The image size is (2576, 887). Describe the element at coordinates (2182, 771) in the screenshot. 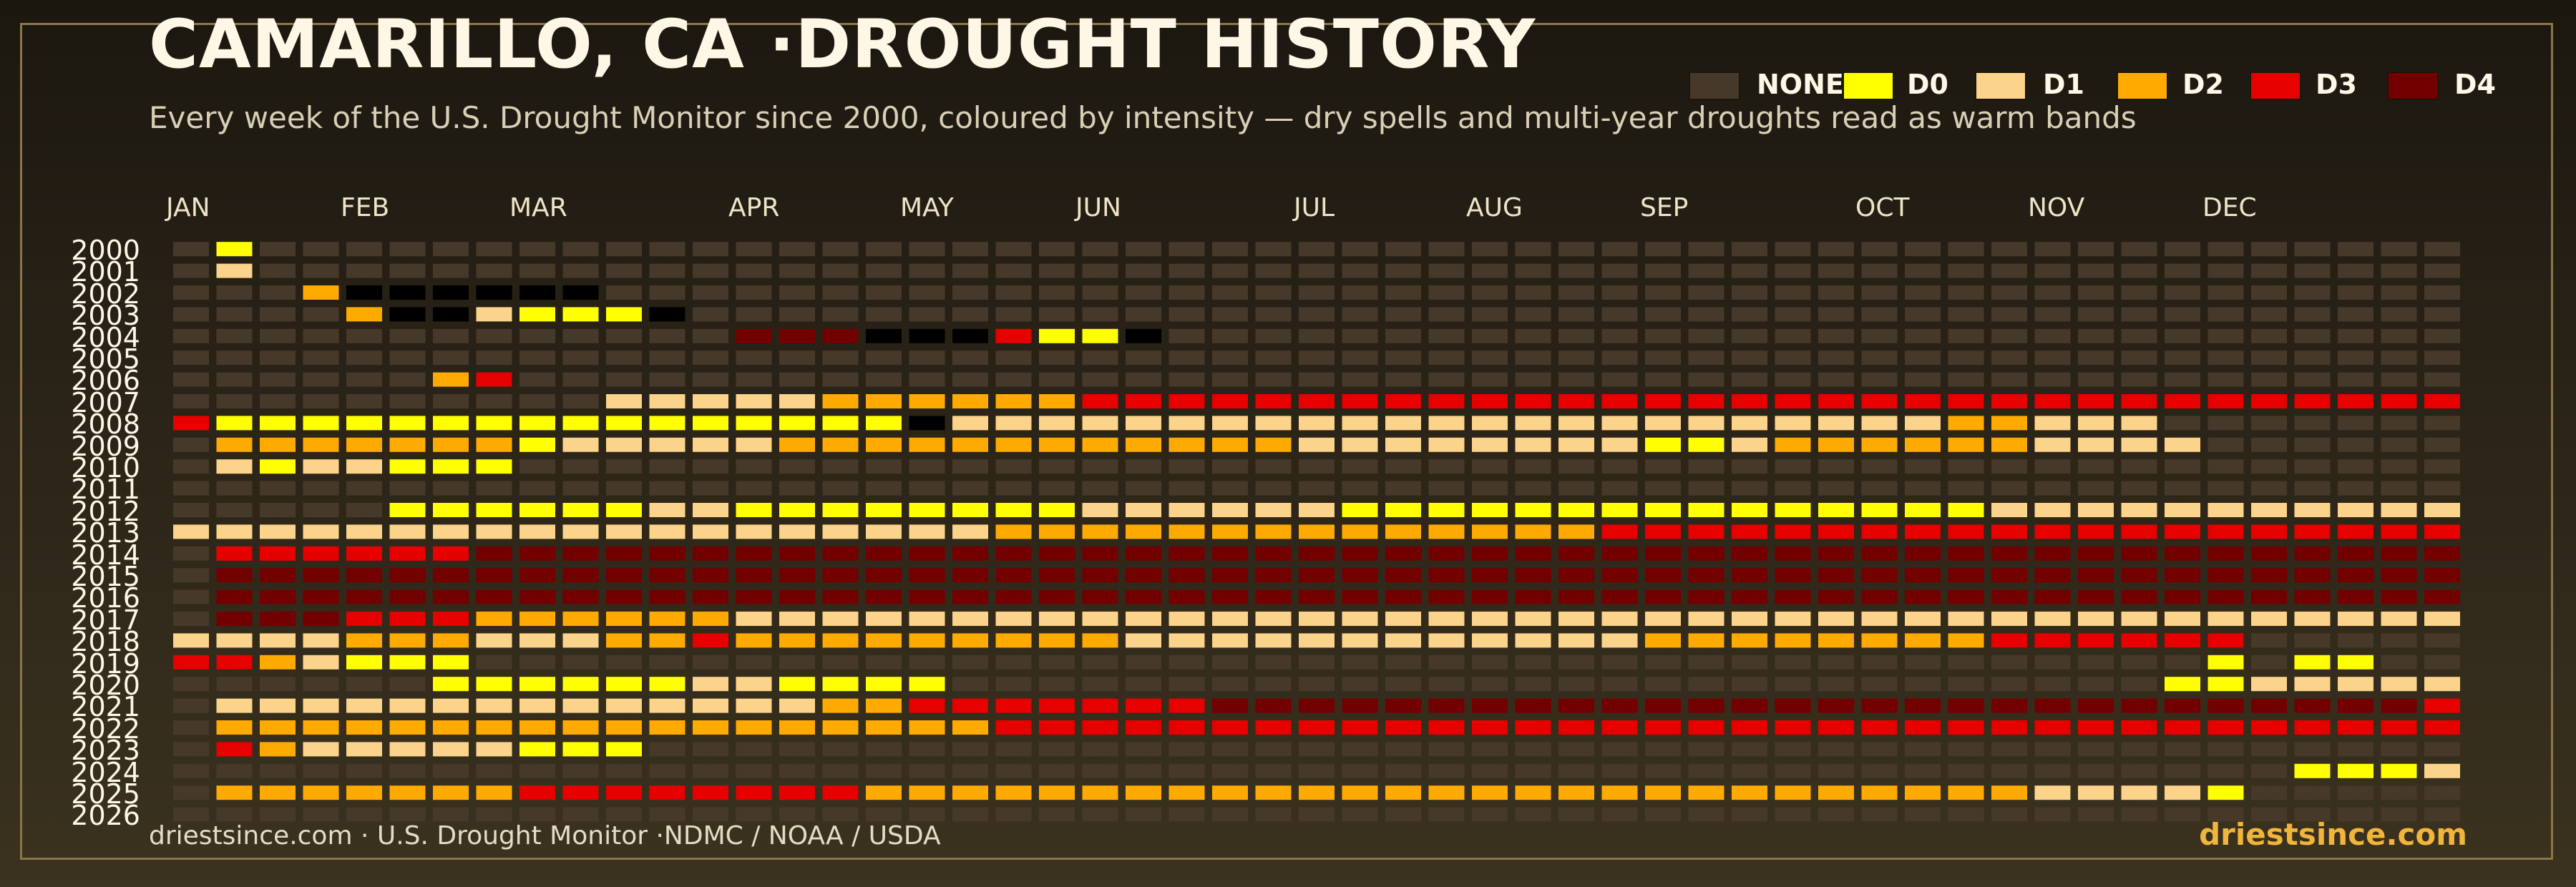

I see `cell-2024-w47` at that location.